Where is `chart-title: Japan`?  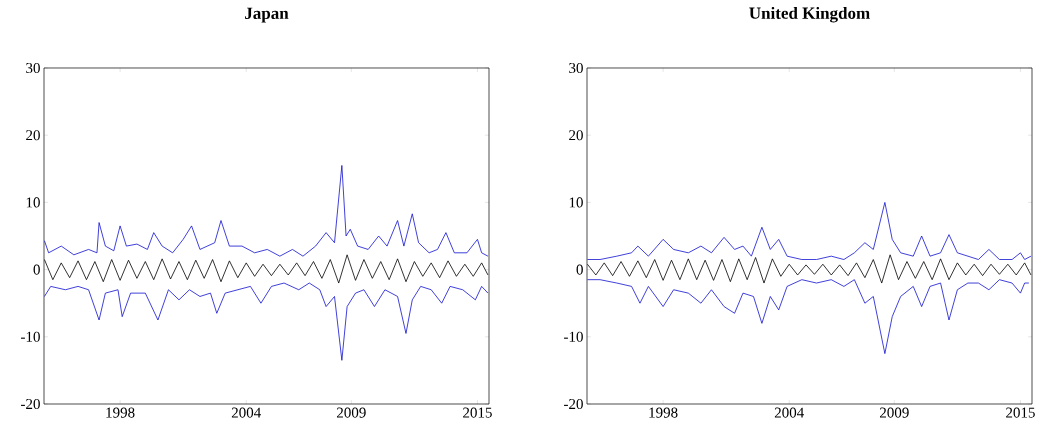
chart-title: Japan is located at coordinates (267, 15).